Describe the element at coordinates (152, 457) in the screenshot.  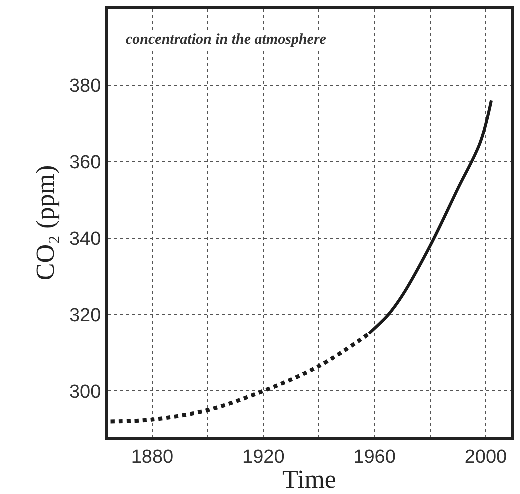
I see `x-tick-label: 1880` at that location.